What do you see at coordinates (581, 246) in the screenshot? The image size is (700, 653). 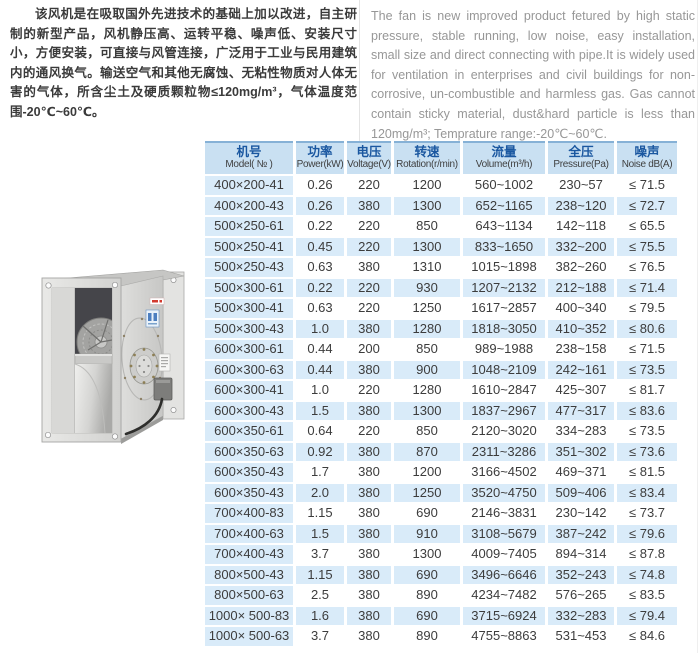 I see `value-cell: 332~200` at bounding box center [581, 246].